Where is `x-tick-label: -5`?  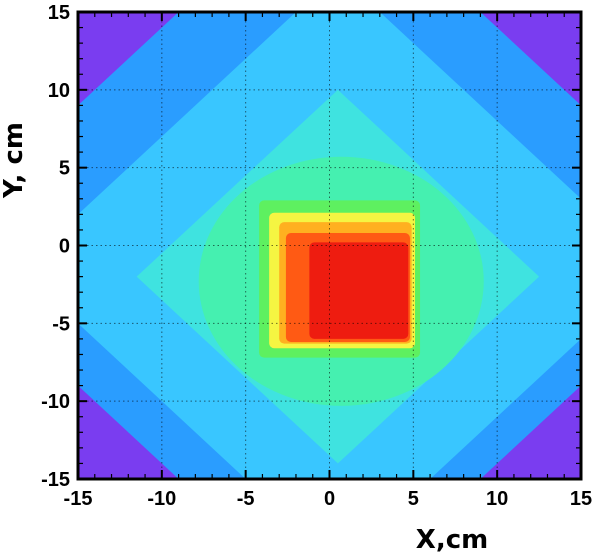
x-tick-label: -5 is located at coordinates (246, 499).